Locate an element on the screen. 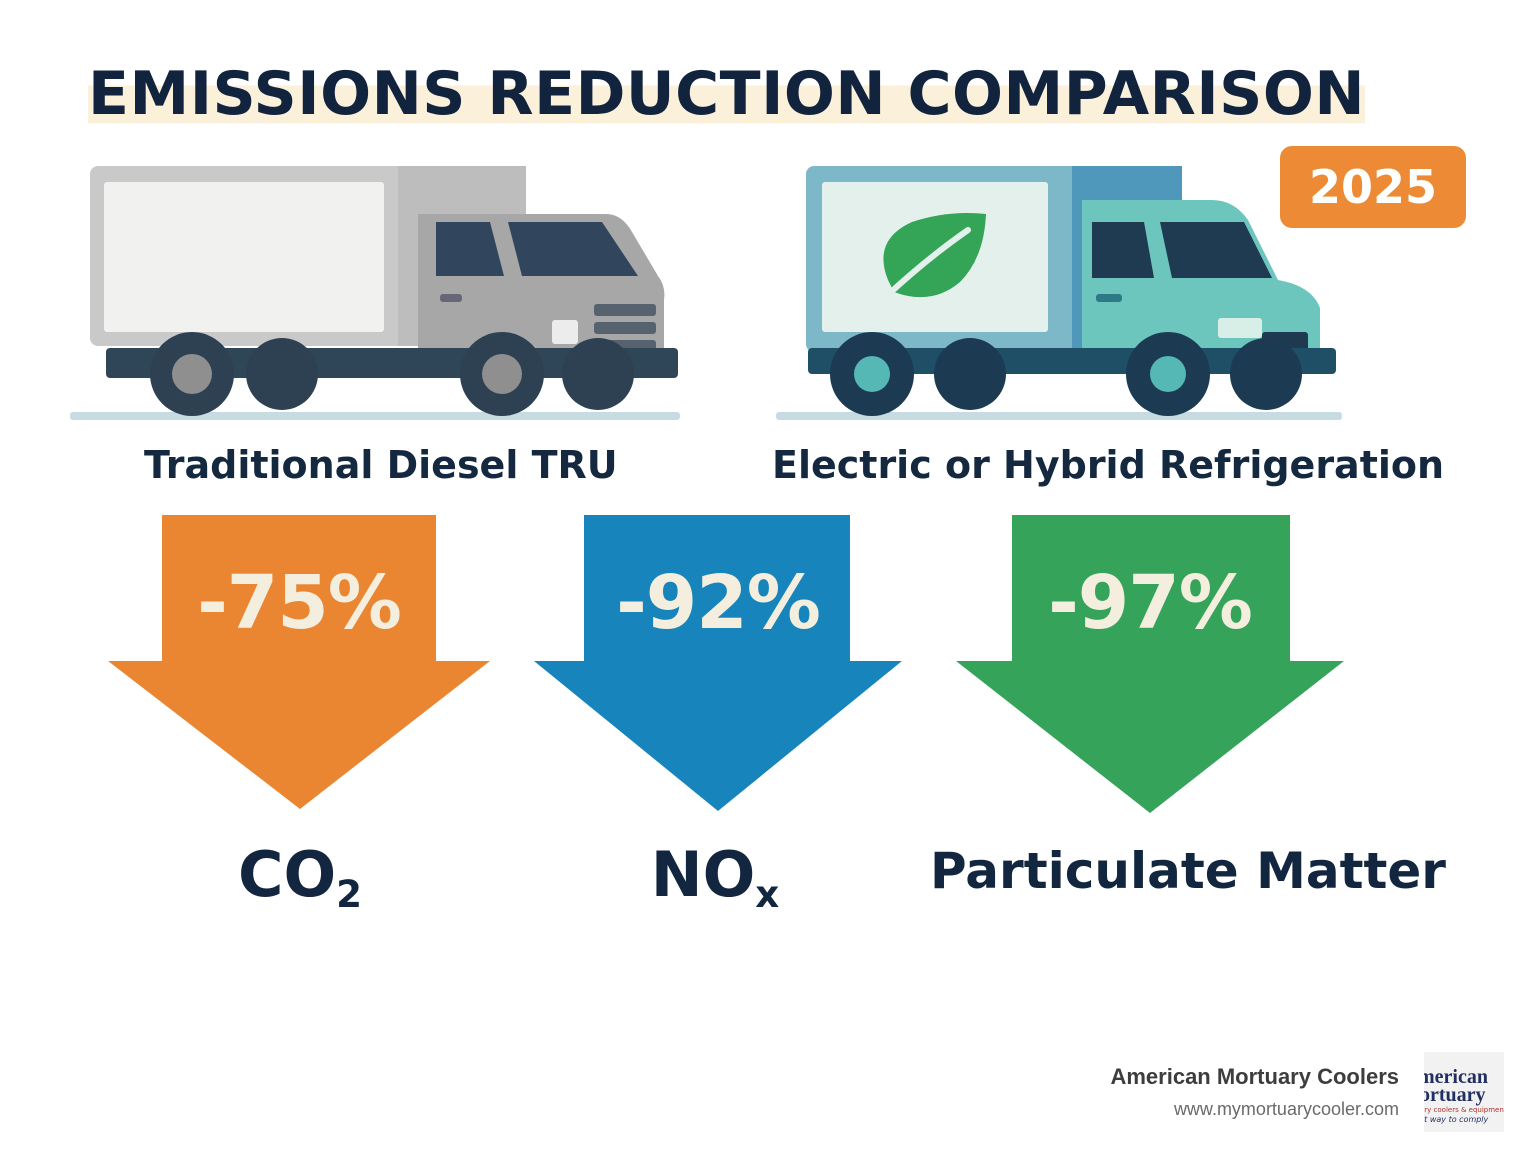  nox-reduction-value: -92% is located at coordinates (718, 603).